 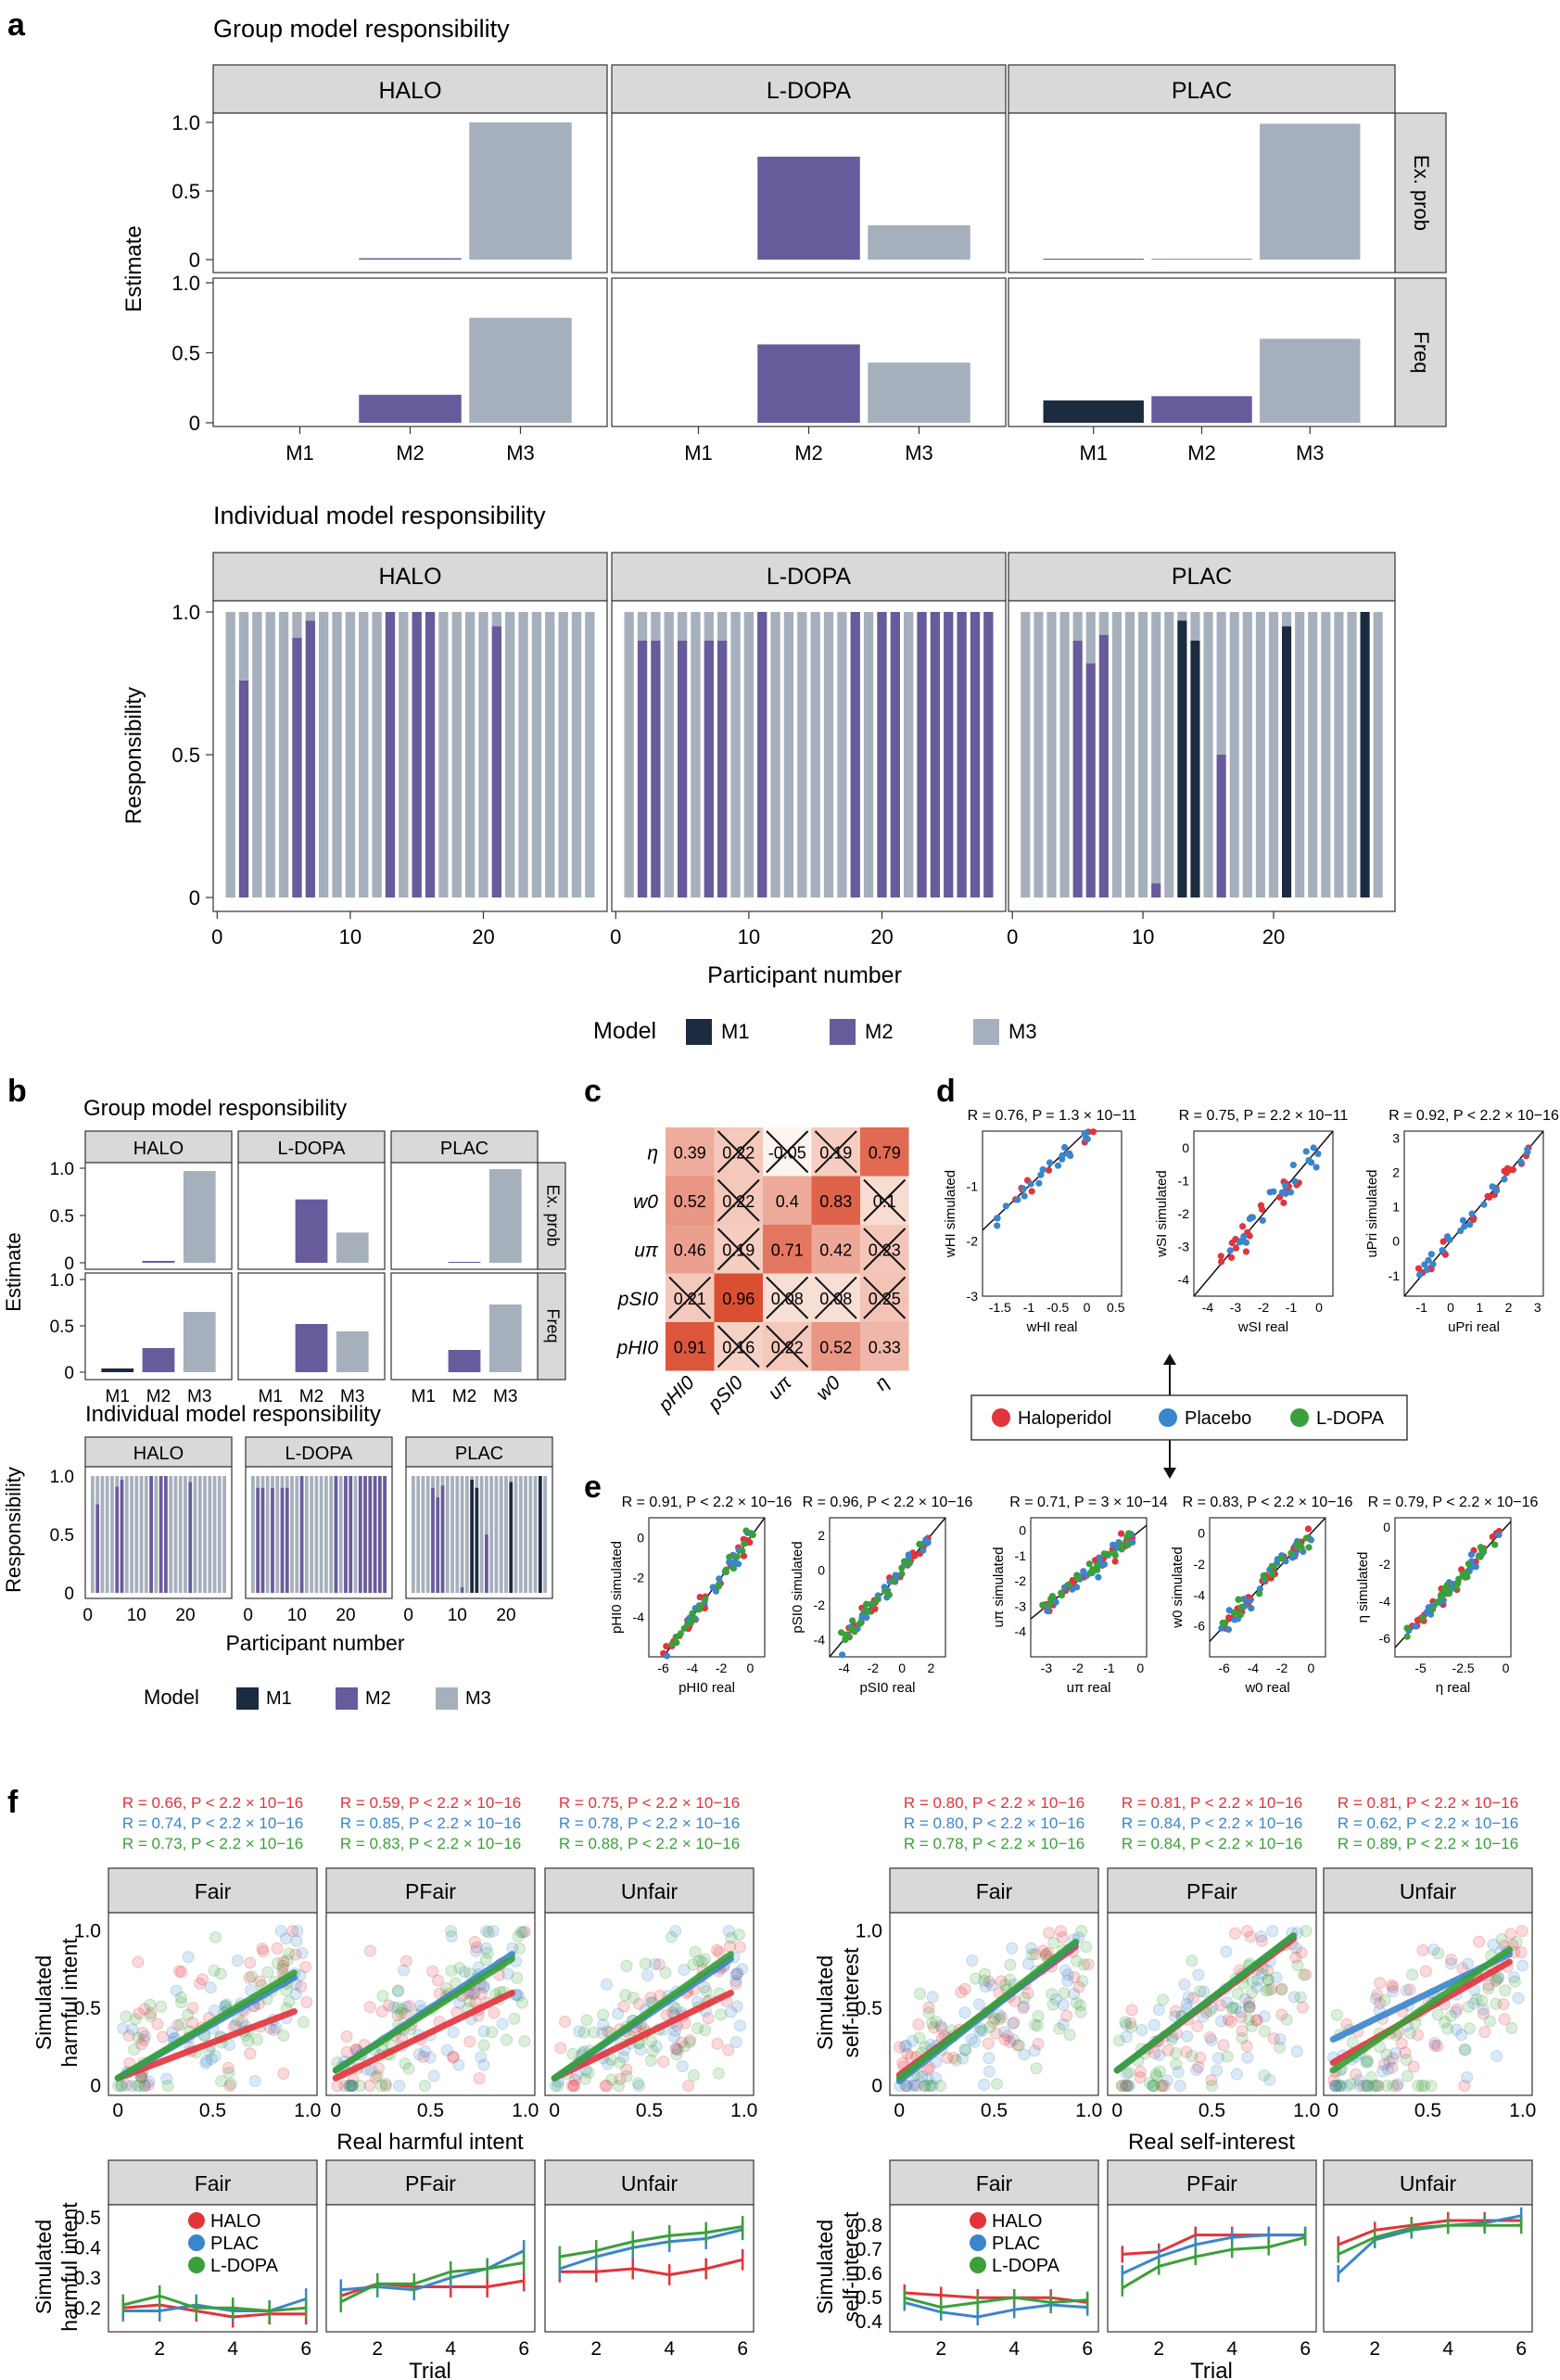 I want to click on bar-b-L-DOPA-p28-M2, so click(x=385, y=1534).